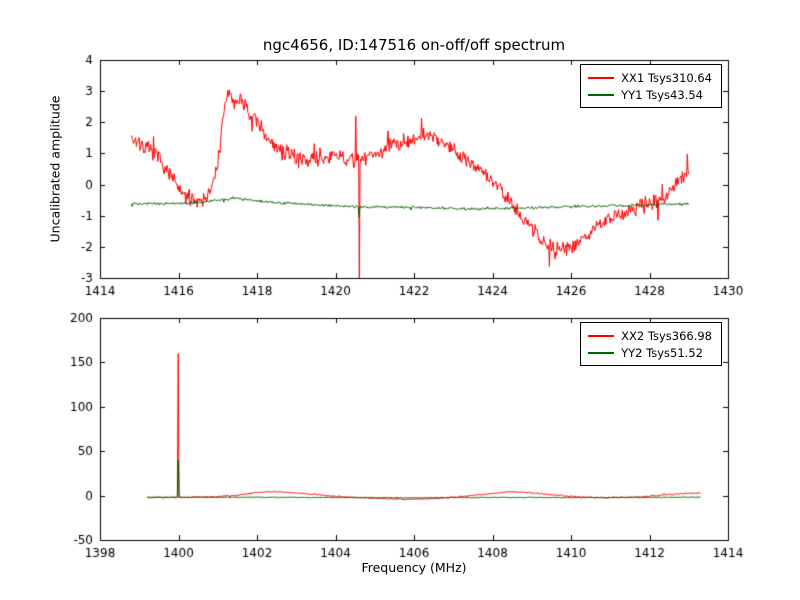 Image resolution: width=800 pixels, height=600 pixels. Describe the element at coordinates (414, 45) in the screenshot. I see `figure-title: ngc4656, ID:147516 on-off/off spectrum` at that location.